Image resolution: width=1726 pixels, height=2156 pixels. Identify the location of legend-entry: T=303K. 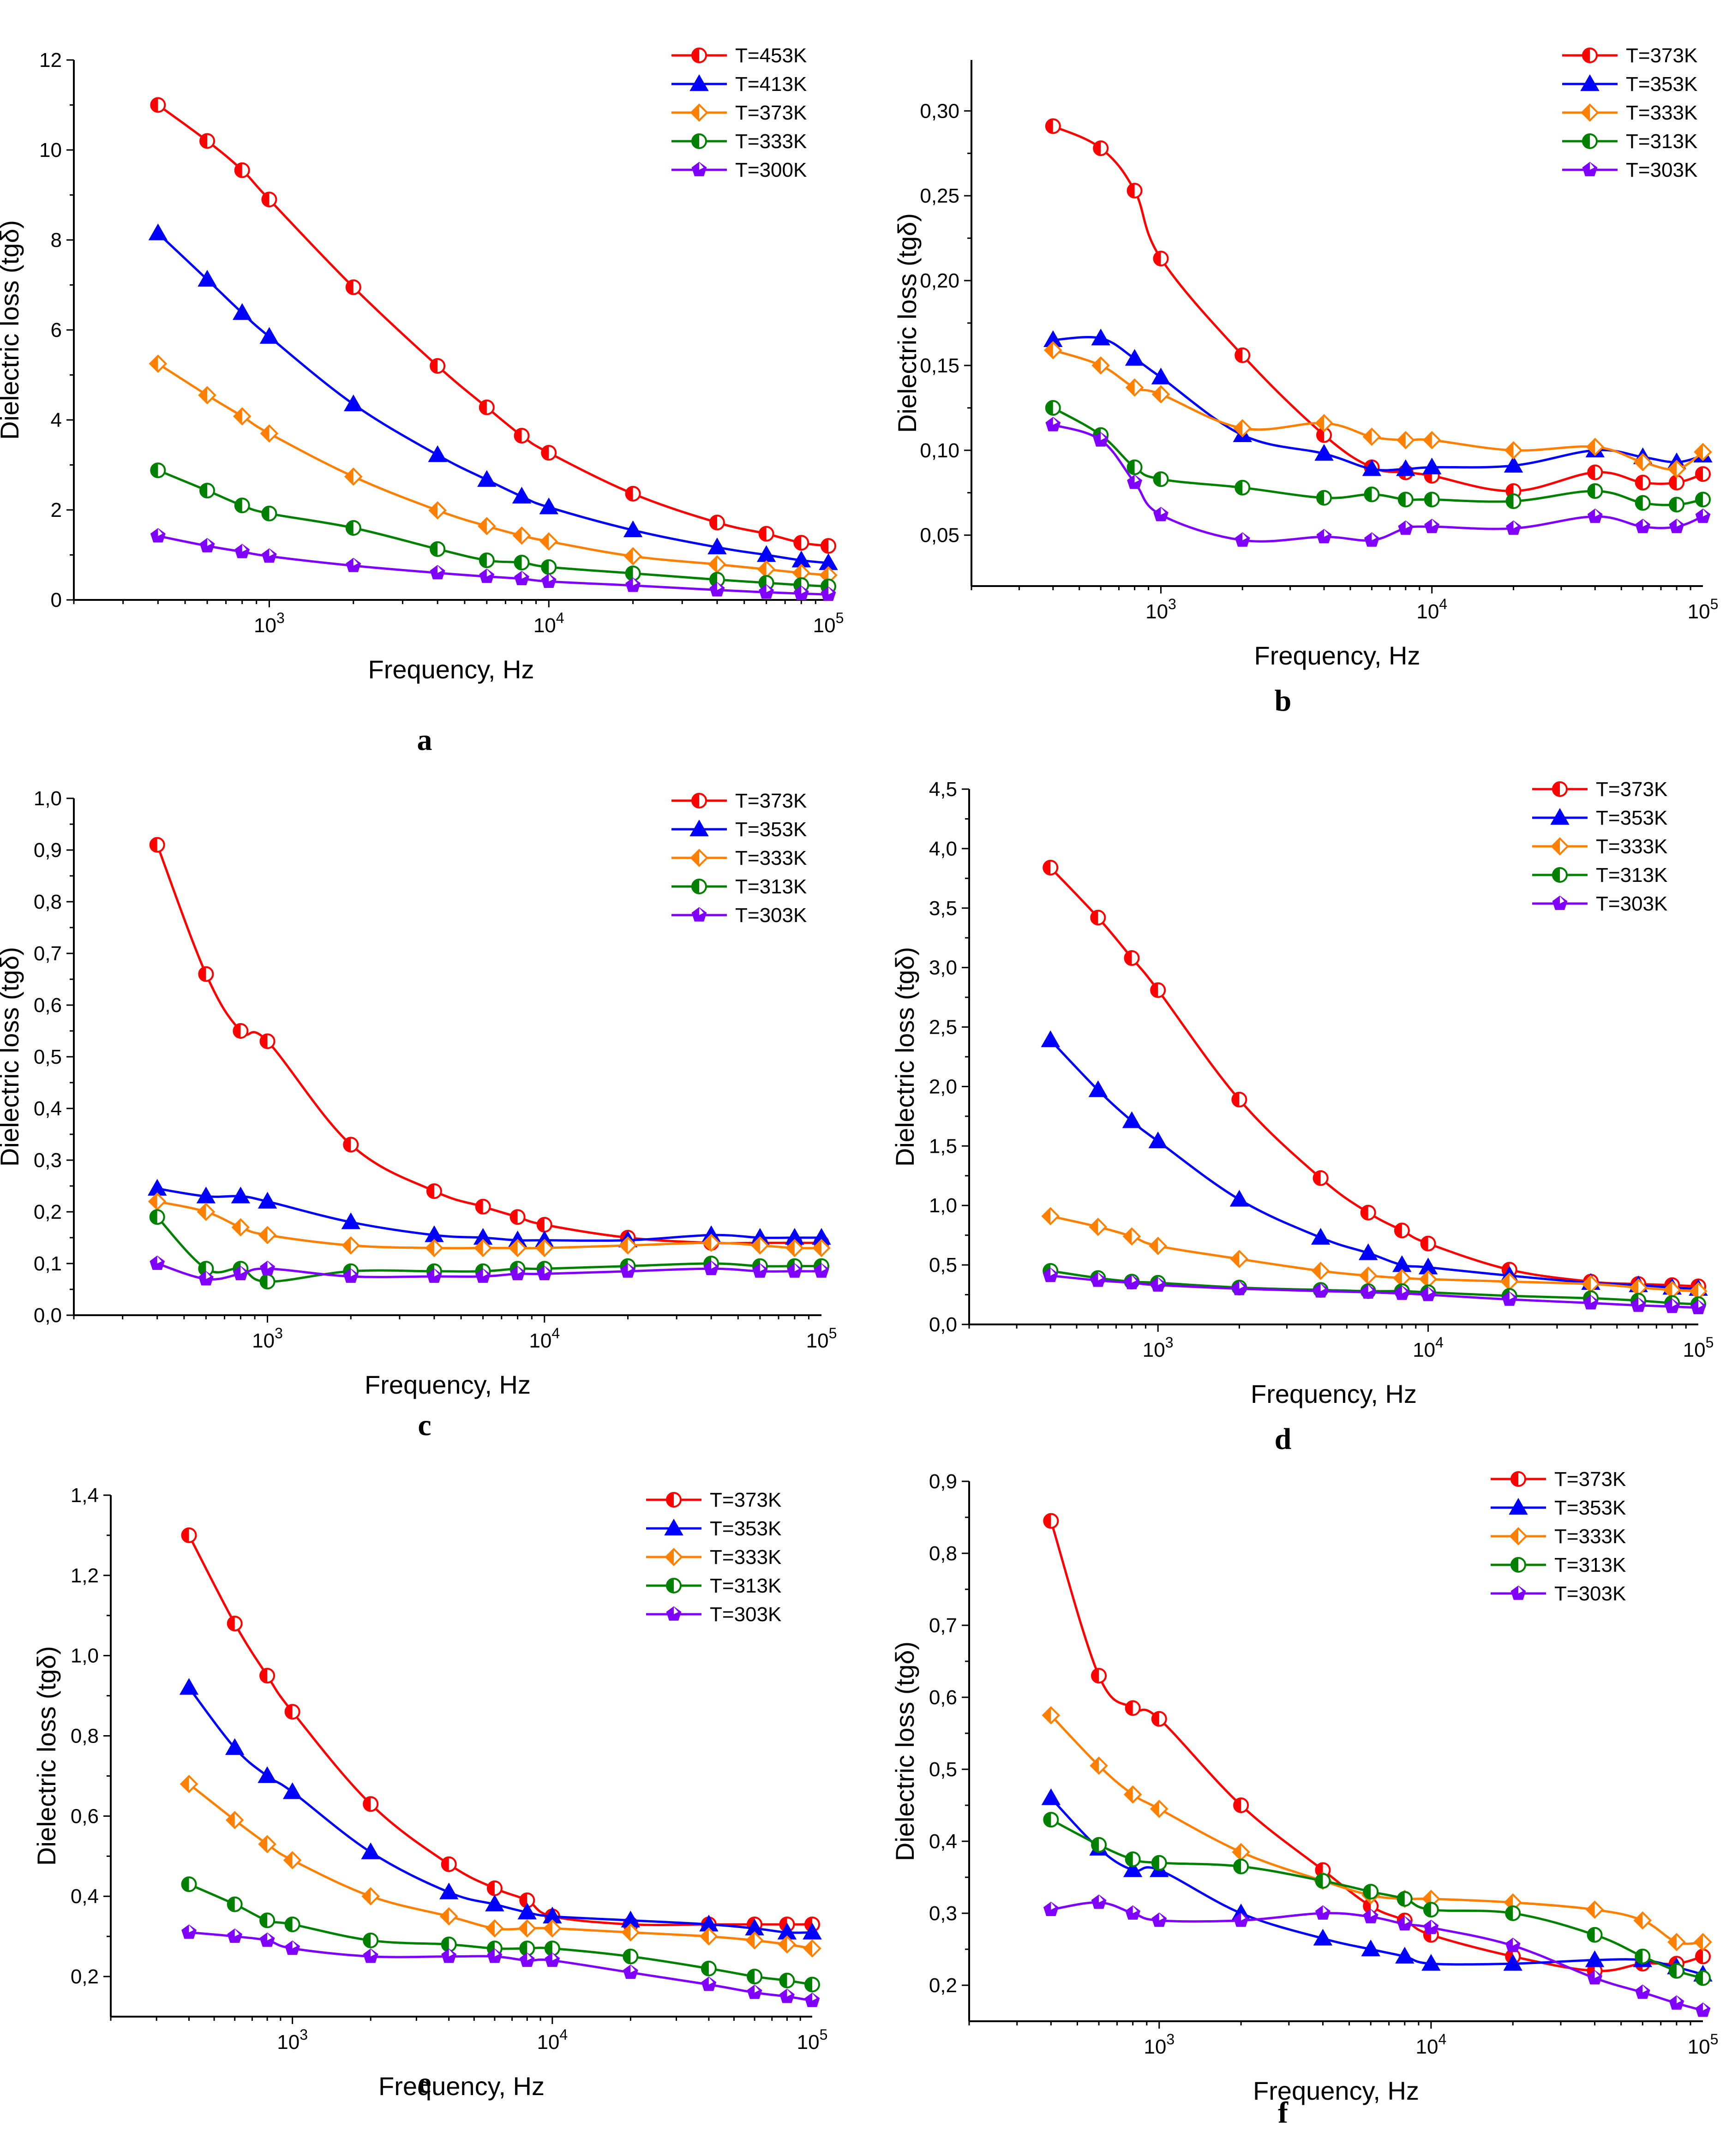
(739, 915).